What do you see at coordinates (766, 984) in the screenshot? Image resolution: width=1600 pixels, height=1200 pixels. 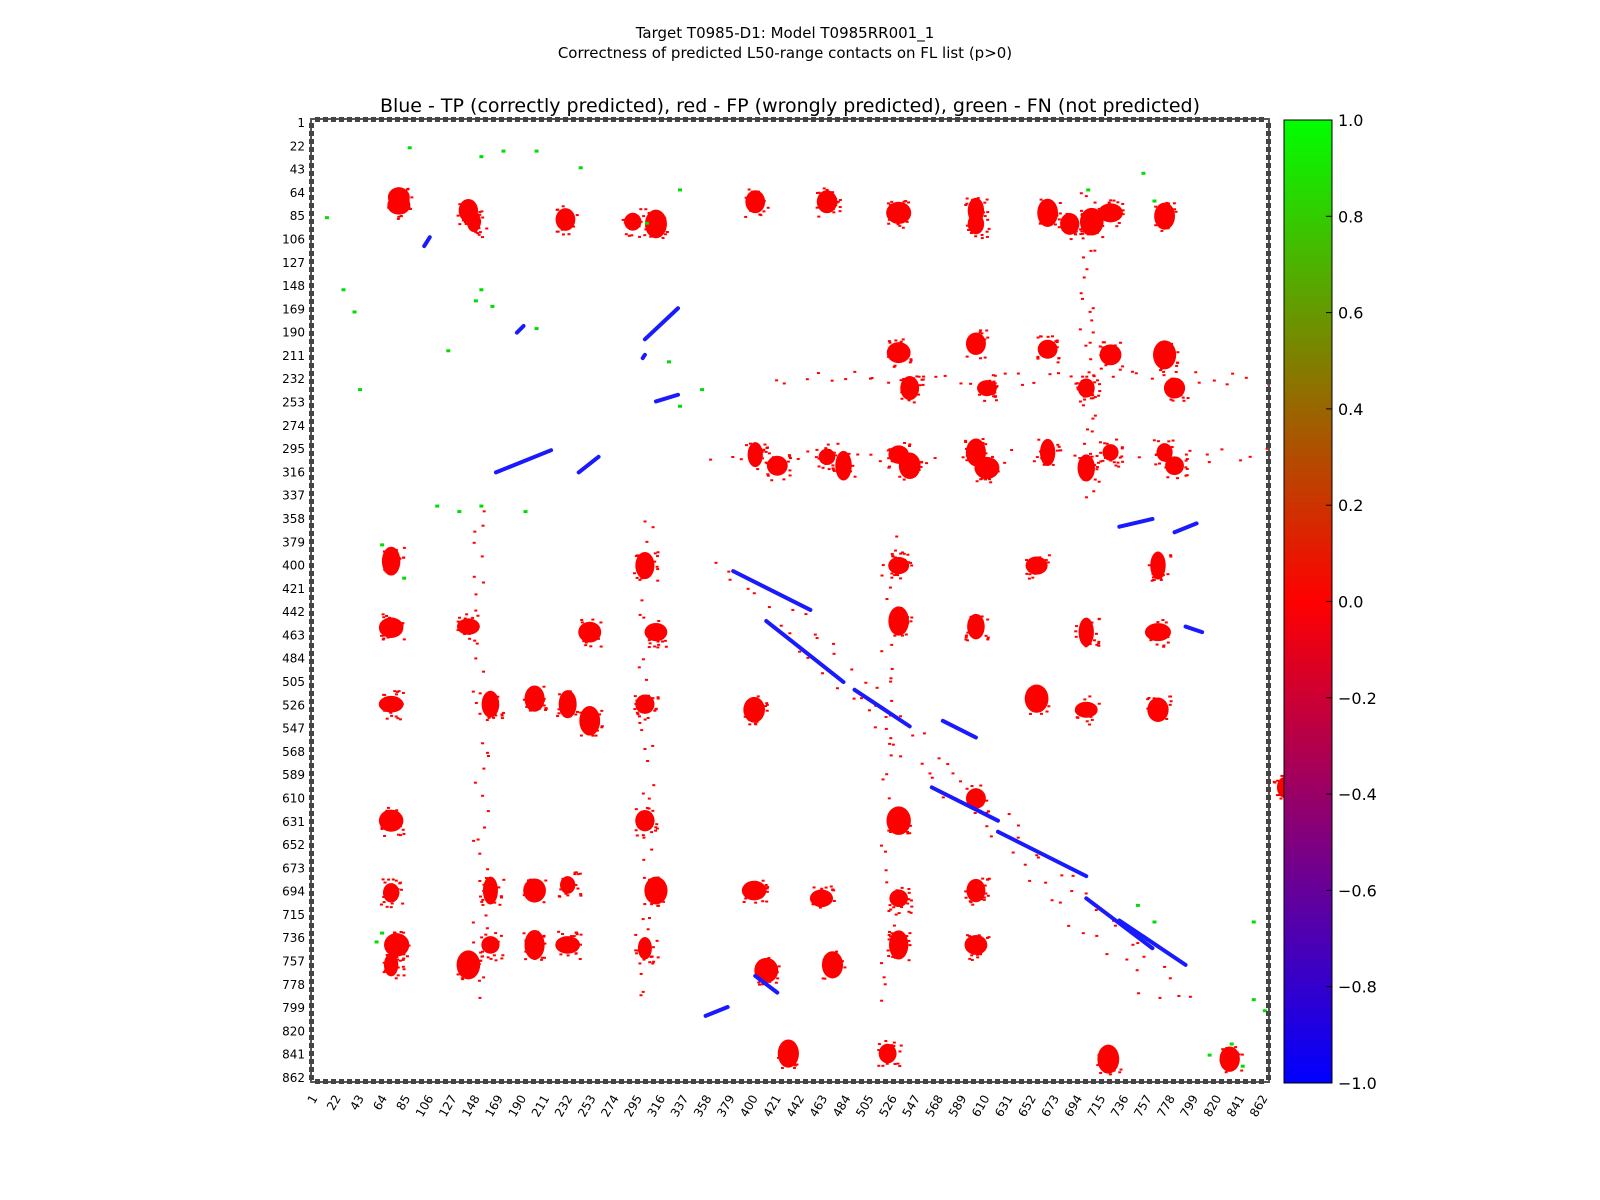 I see `tp-contact-segment` at bounding box center [766, 984].